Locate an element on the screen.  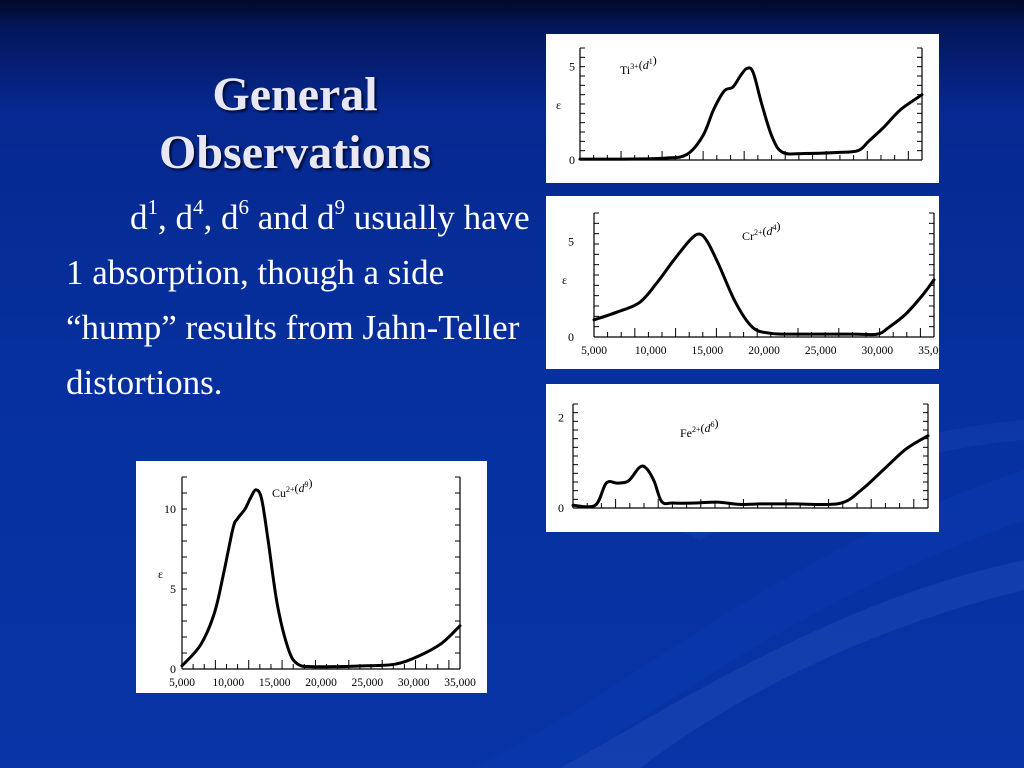
series-label: Cr2+(d4) is located at coordinates (761, 231).